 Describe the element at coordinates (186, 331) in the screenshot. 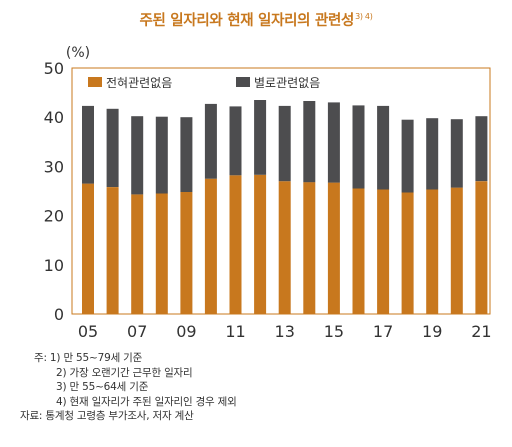

I see `x-tick-label: 09` at that location.